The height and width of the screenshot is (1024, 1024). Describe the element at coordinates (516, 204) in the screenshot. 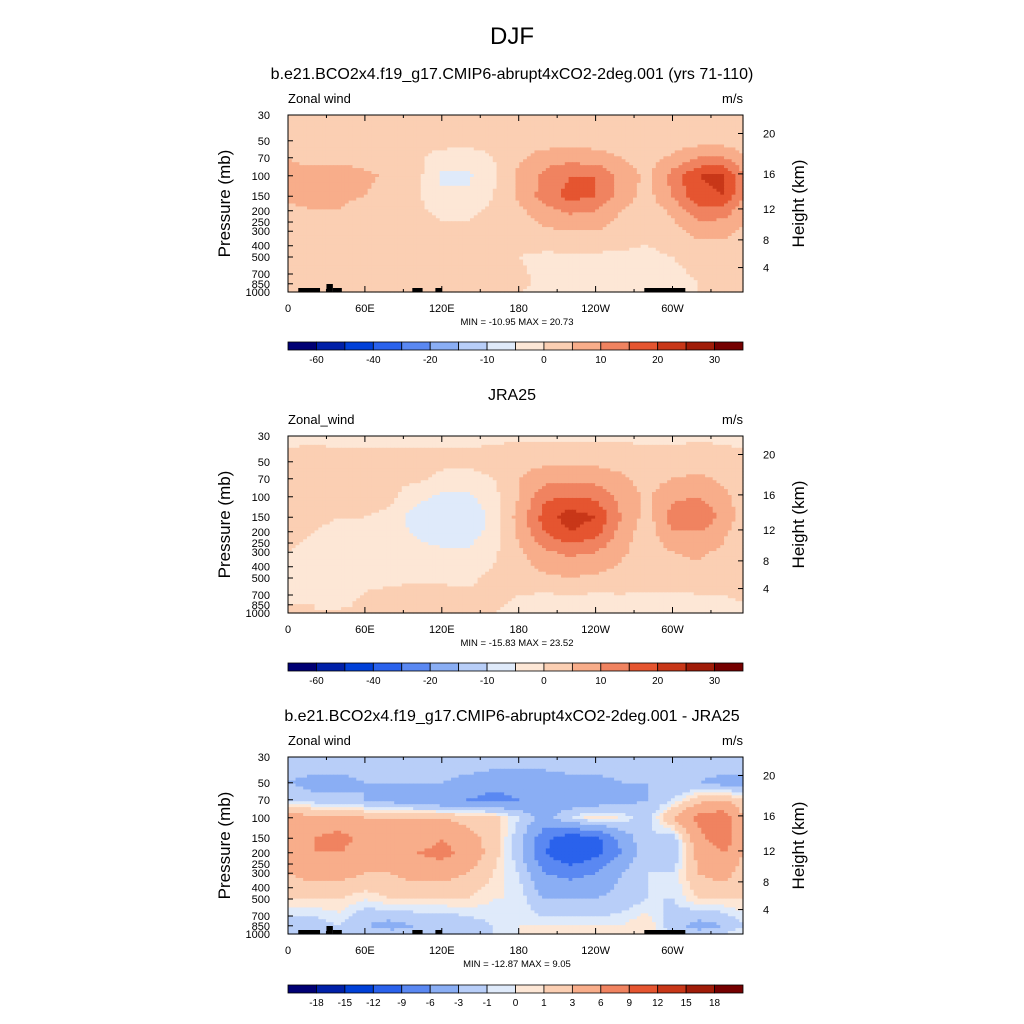

I see `contour-field` at that location.